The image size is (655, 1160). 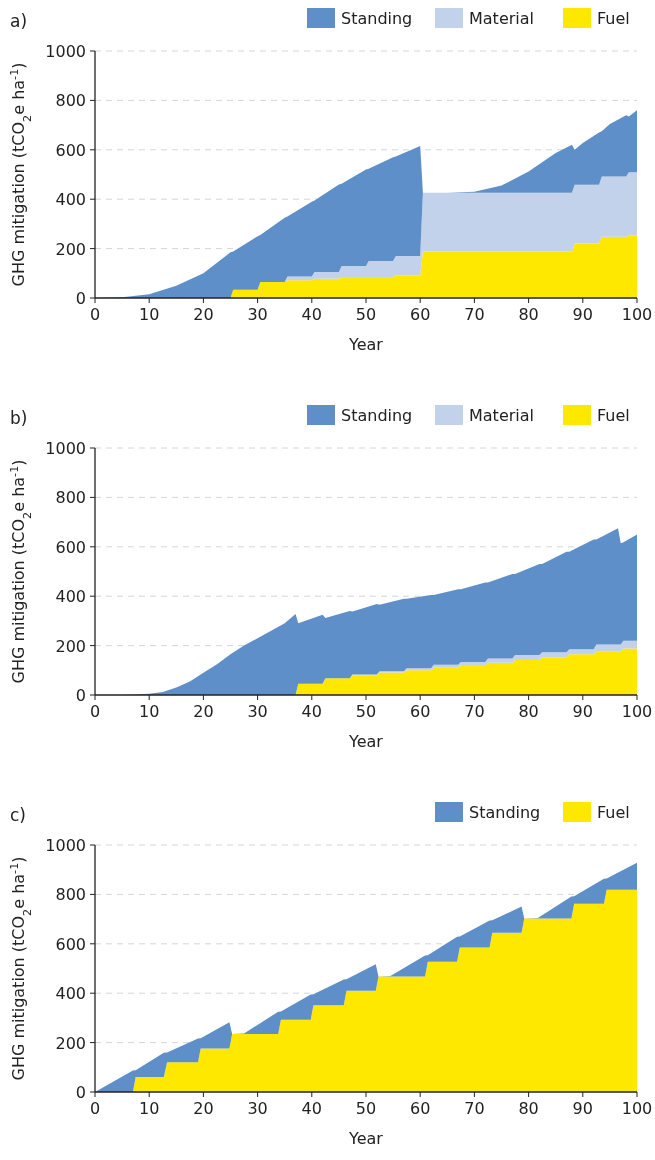 What do you see at coordinates (18, 815) in the screenshot?
I see `chart-title: c)` at bounding box center [18, 815].